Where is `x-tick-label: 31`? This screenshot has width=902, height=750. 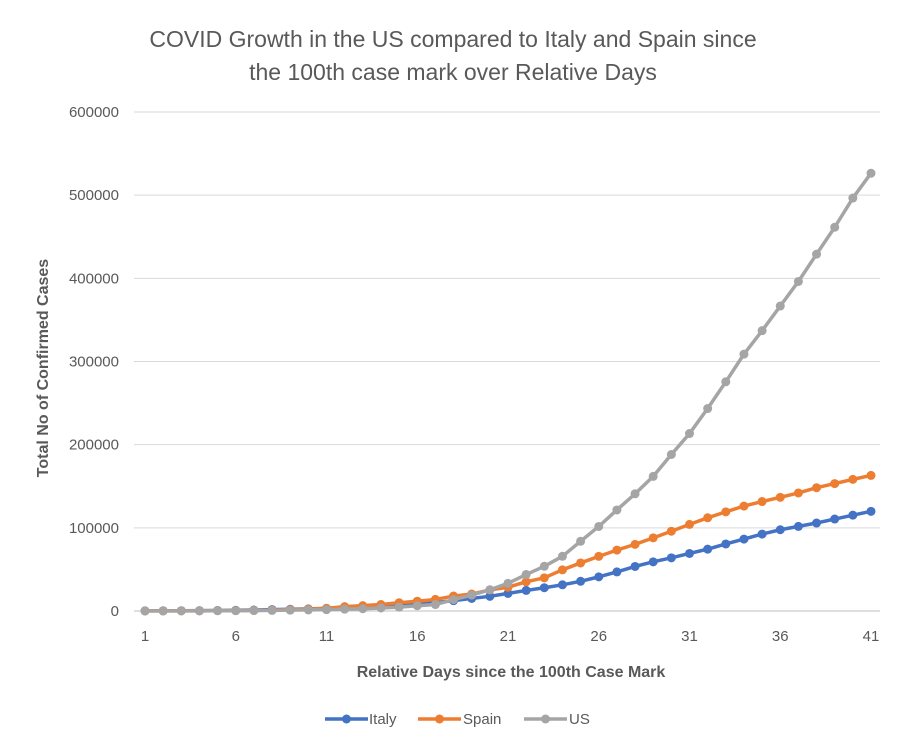 x-tick-label: 31 is located at coordinates (689, 636).